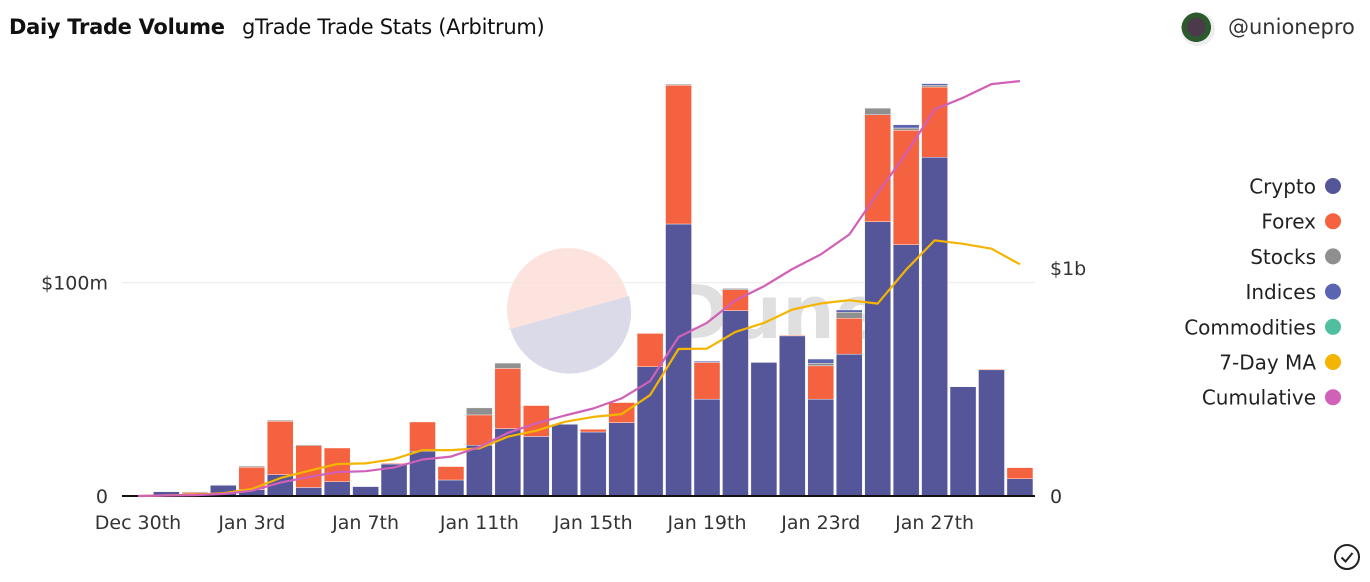 This screenshot has width=1370, height=582. Describe the element at coordinates (1068, 269) in the screenshot. I see `y2-tick-label: $1b` at that location.